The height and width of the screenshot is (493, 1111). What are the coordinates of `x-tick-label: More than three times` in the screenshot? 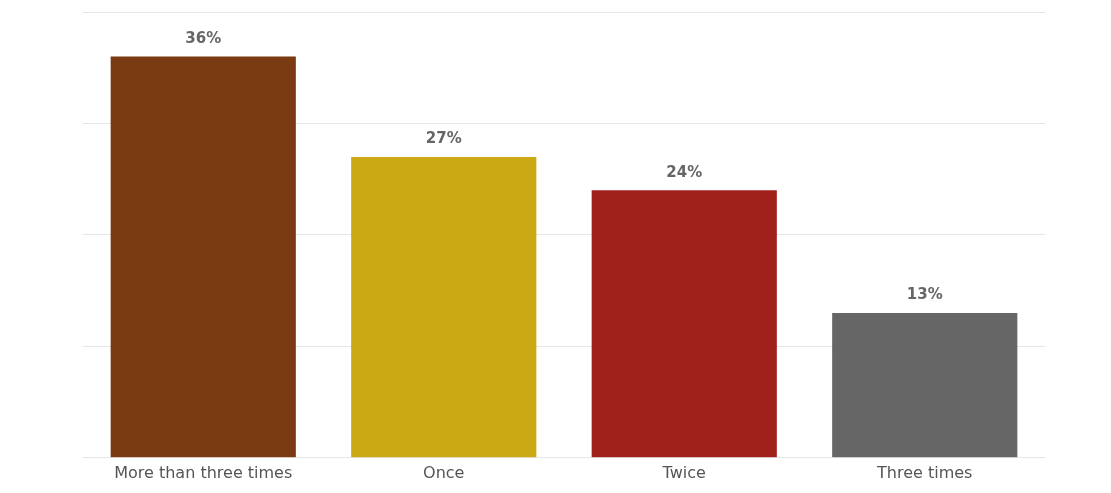 It's located at (203, 472).